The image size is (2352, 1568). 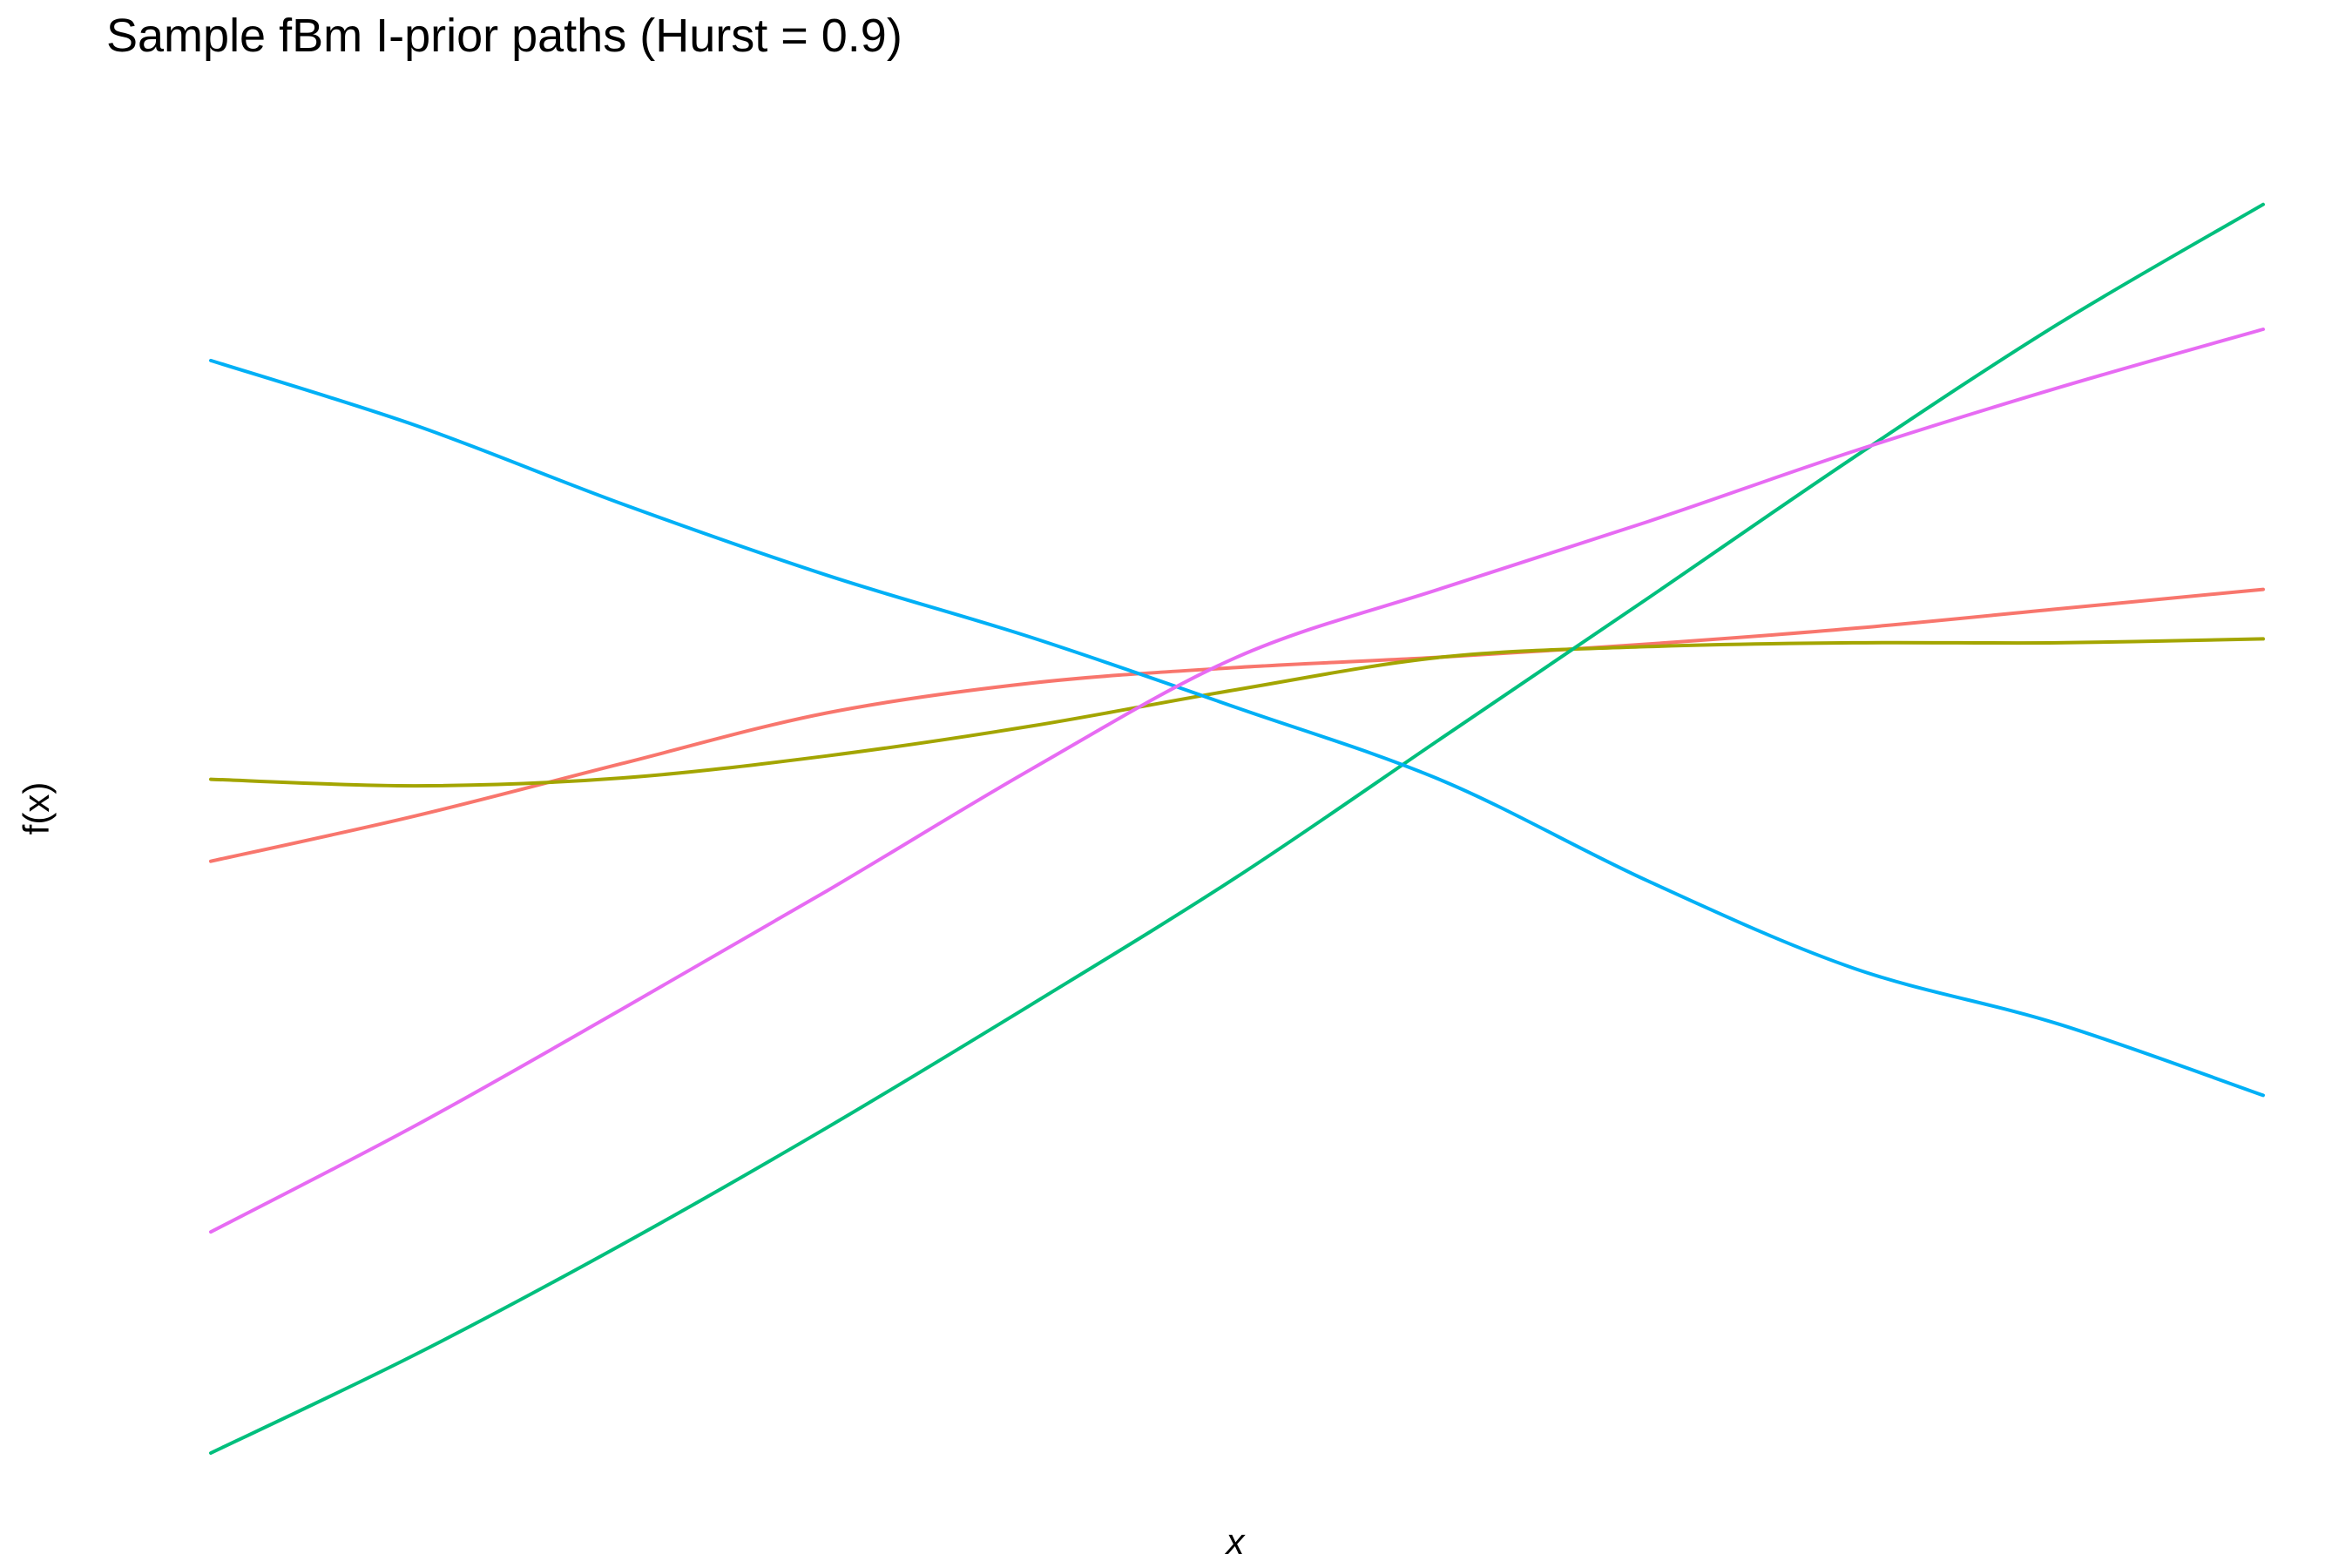 What do you see at coordinates (1236, 1541) in the screenshot?
I see `x-axis-label: x` at bounding box center [1236, 1541].